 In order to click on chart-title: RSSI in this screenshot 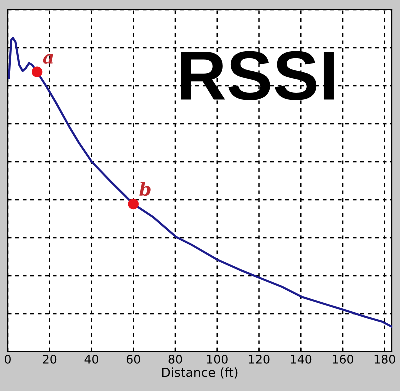, I will do `click(257, 75)`.